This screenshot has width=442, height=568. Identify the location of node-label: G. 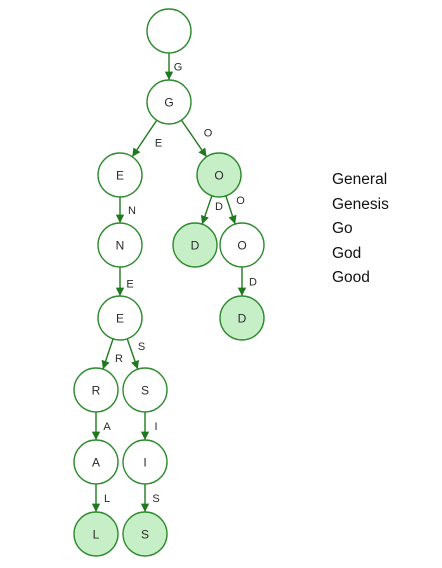
(168, 103).